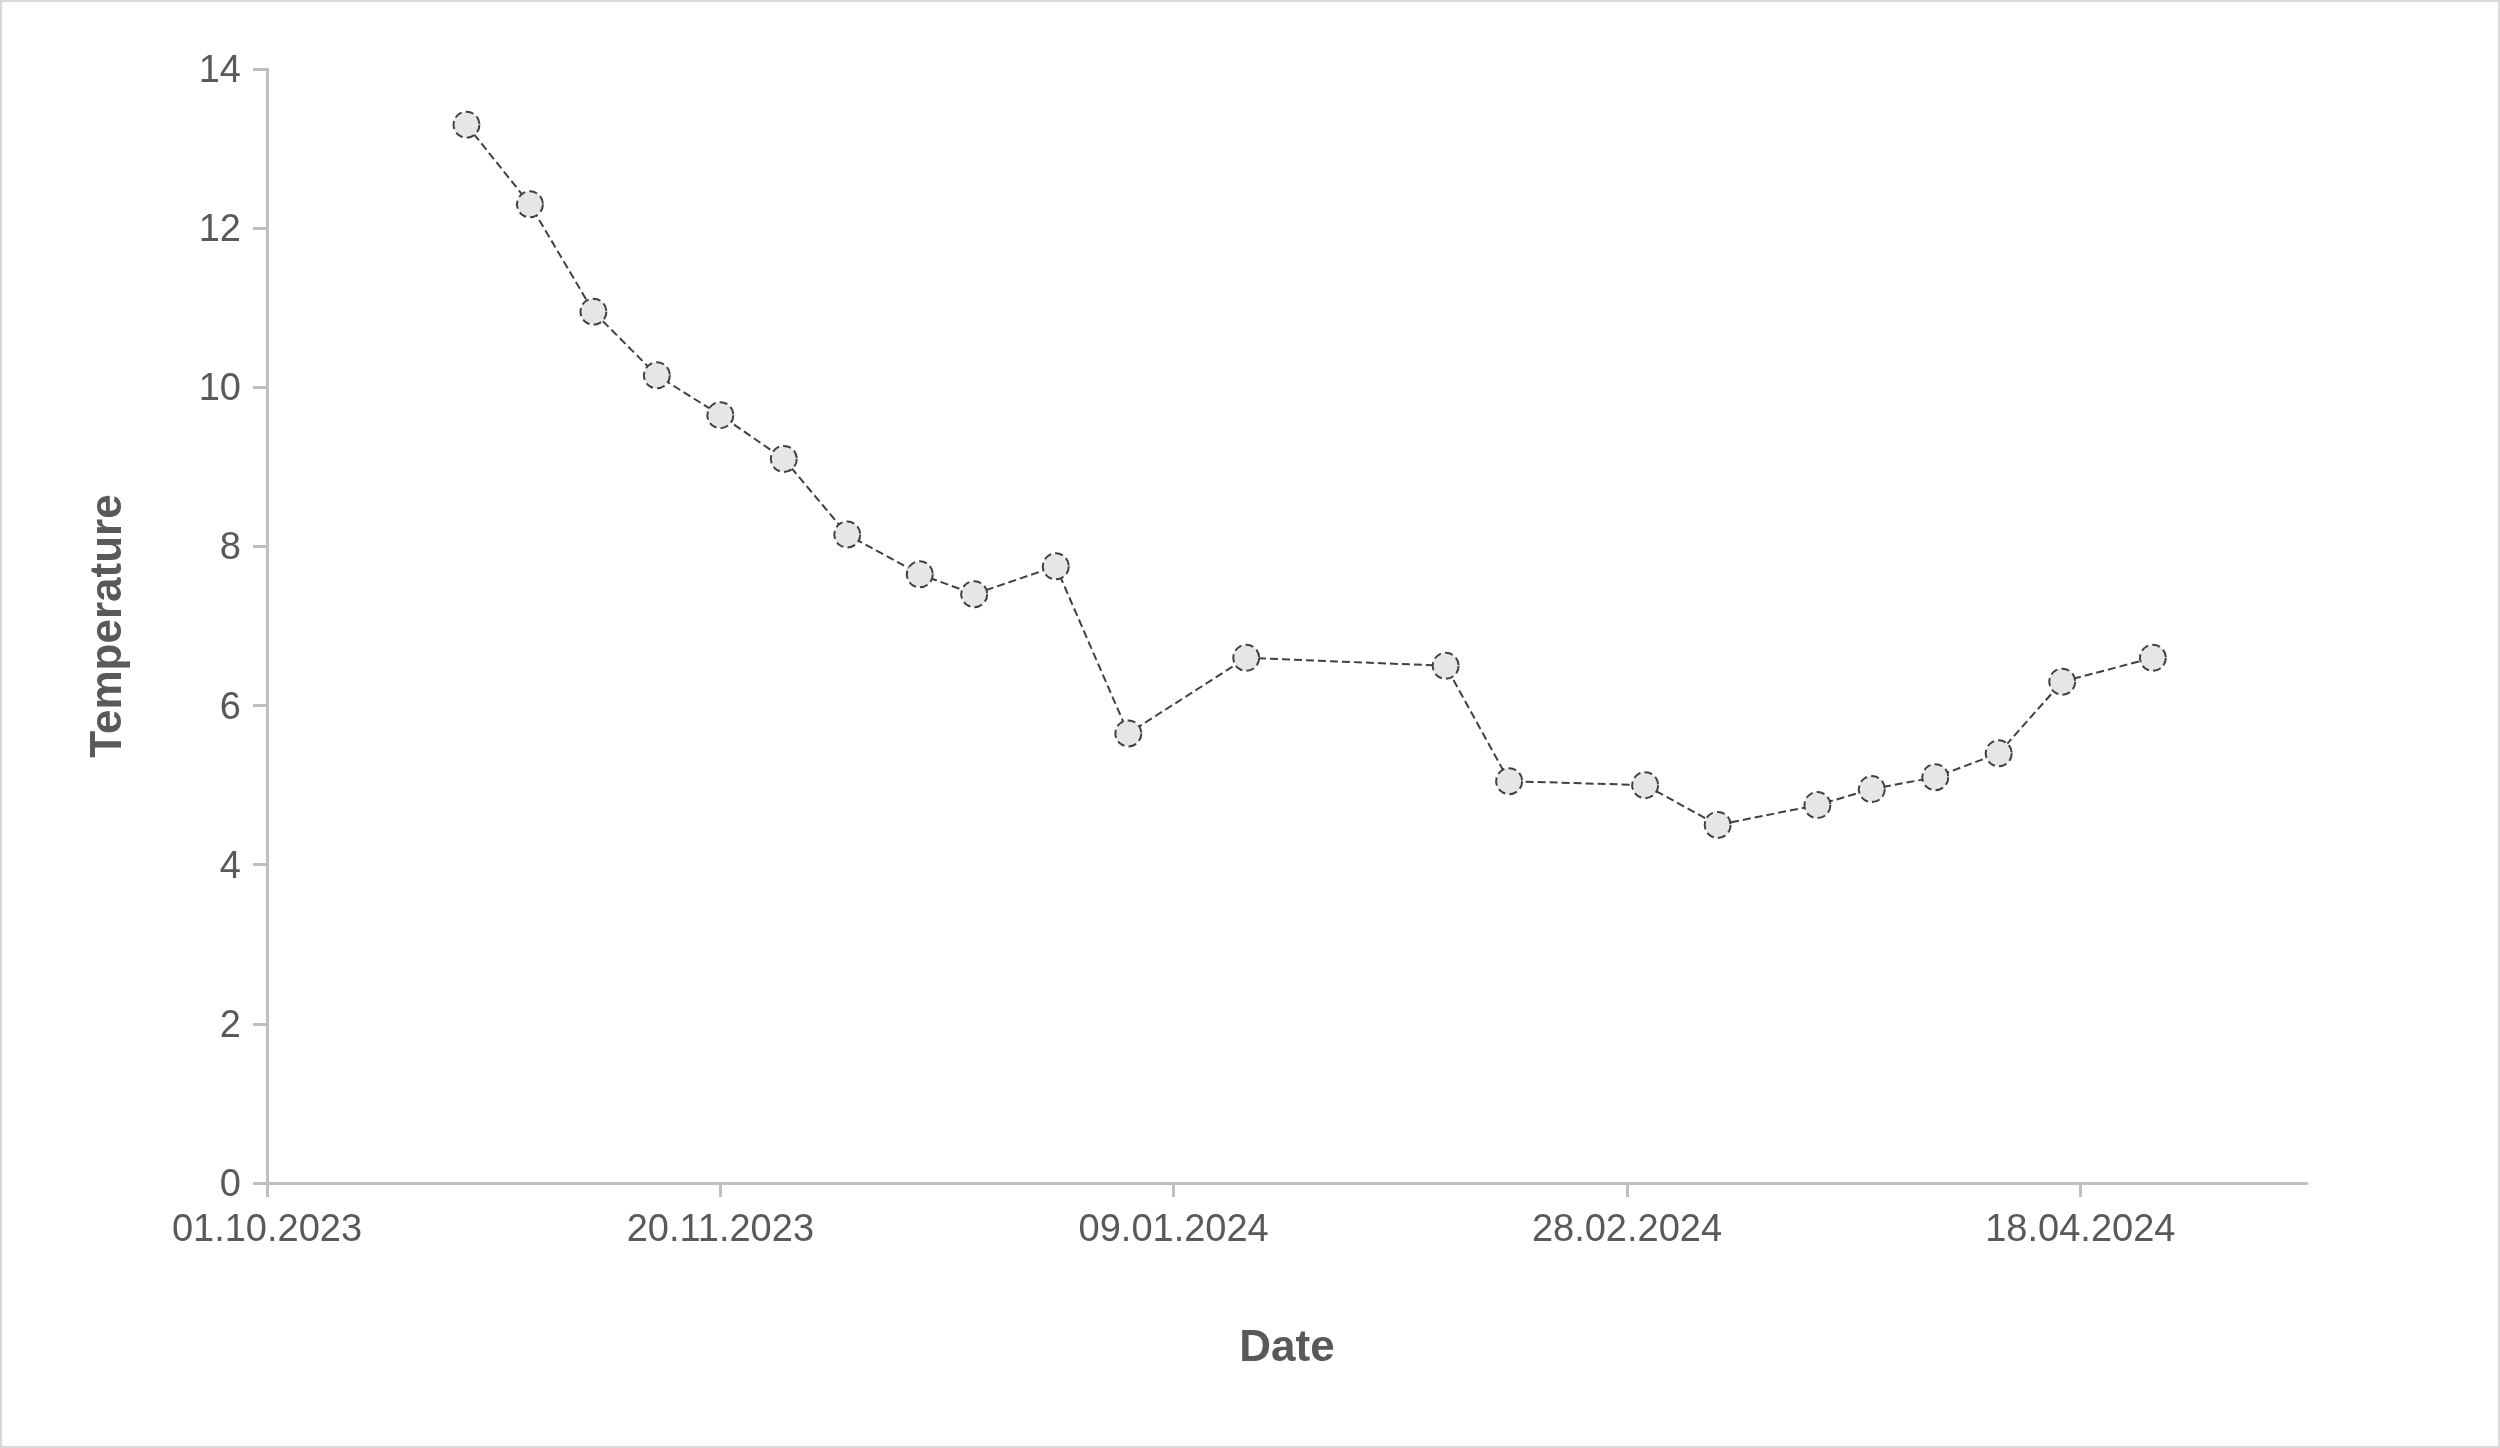 This screenshot has width=2500, height=1448. What do you see at coordinates (219, 69) in the screenshot?
I see `y-tick-label: 14` at bounding box center [219, 69].